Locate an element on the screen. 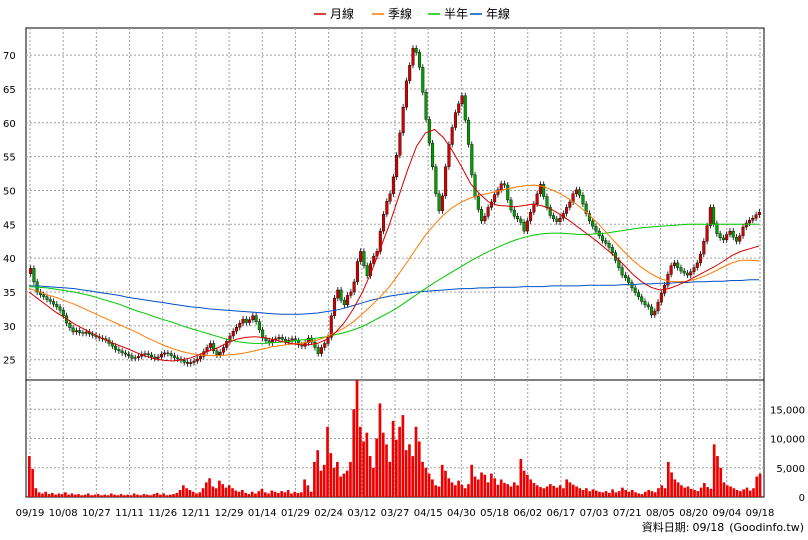  date-tick-5: 12/11 is located at coordinates (195, 513).